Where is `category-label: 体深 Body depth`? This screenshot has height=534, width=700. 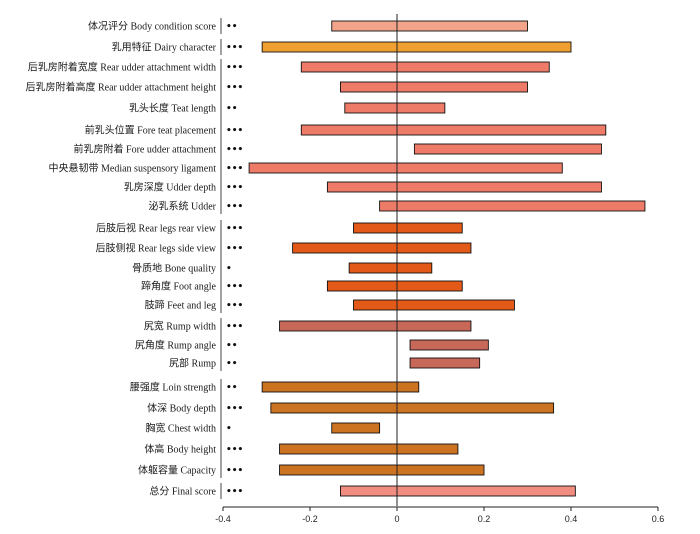 category-label: 体深 Body depth is located at coordinates (181, 409).